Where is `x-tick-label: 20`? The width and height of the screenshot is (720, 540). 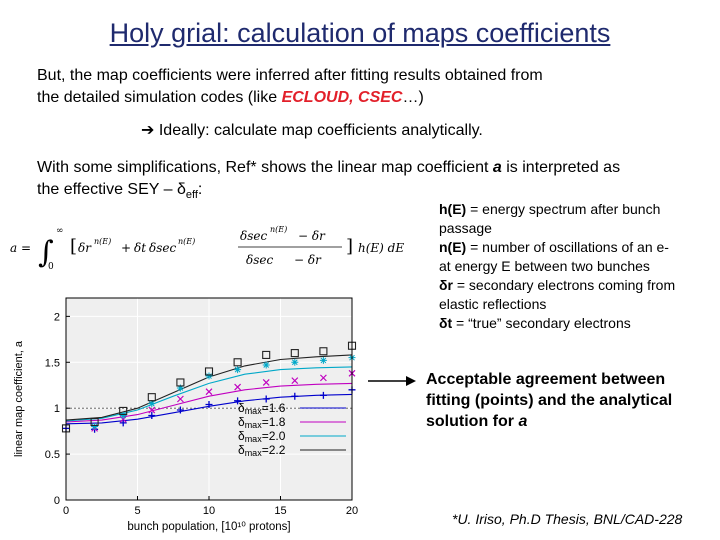 x-tick-label: 20 is located at coordinates (352, 511).